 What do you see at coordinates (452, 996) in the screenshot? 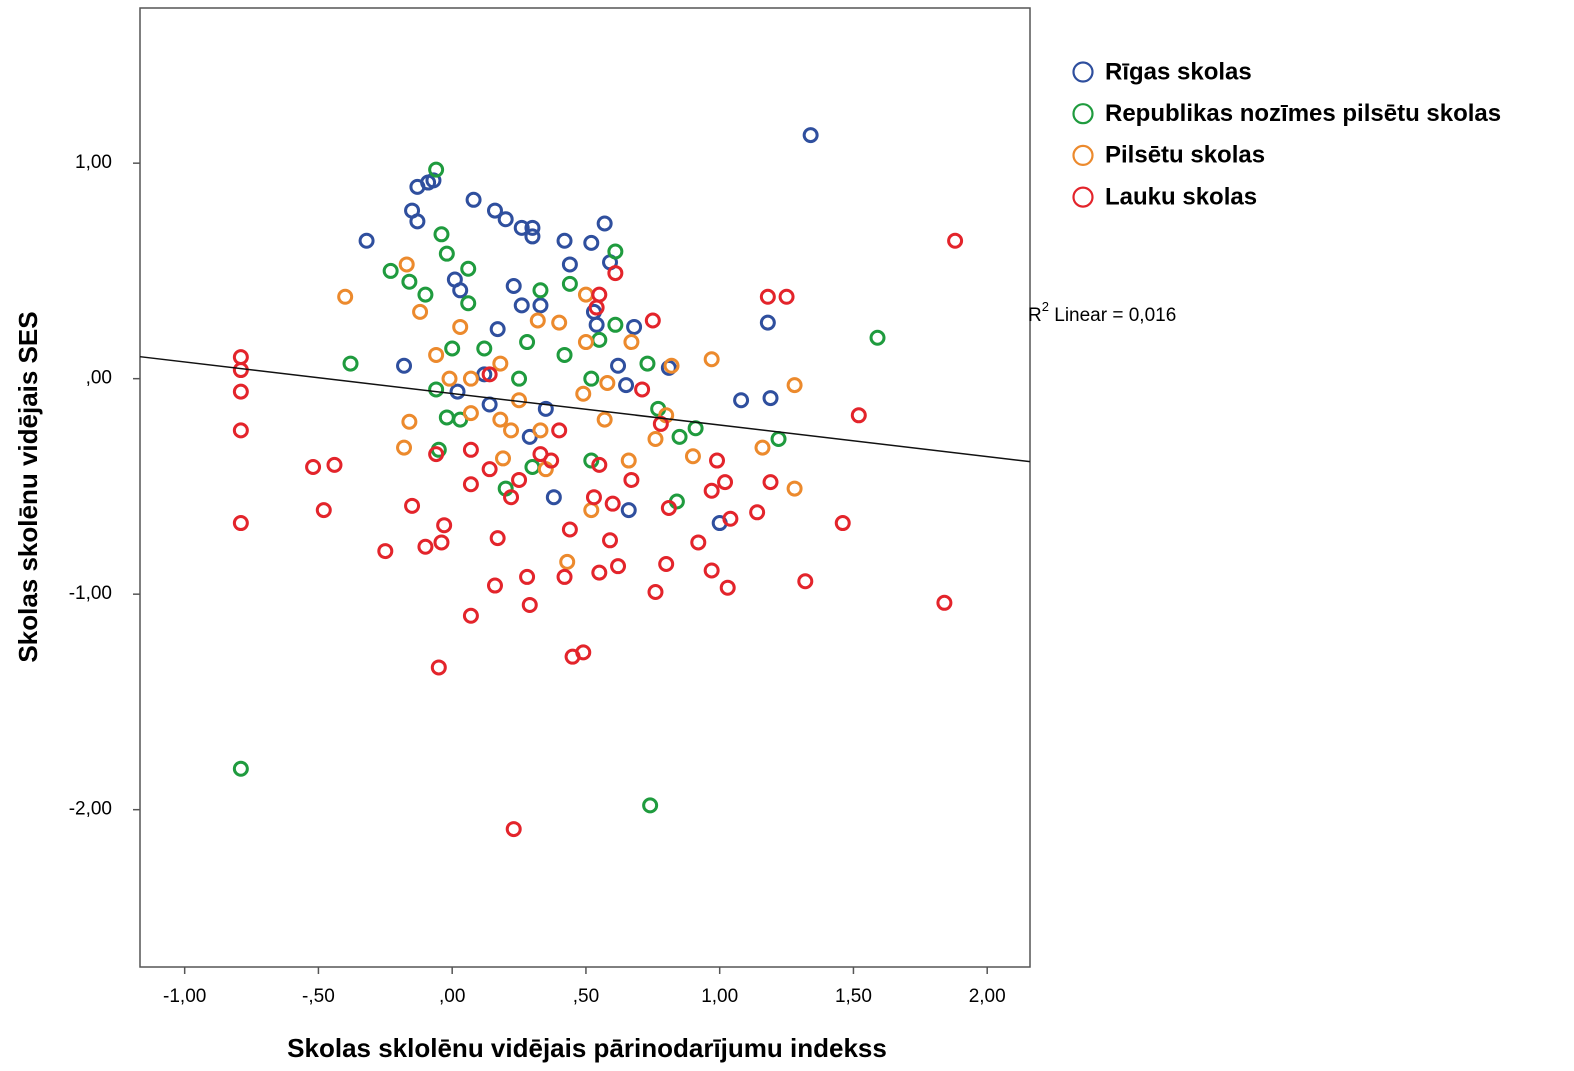
I see `x-tick-label: ,00` at bounding box center [452, 996].